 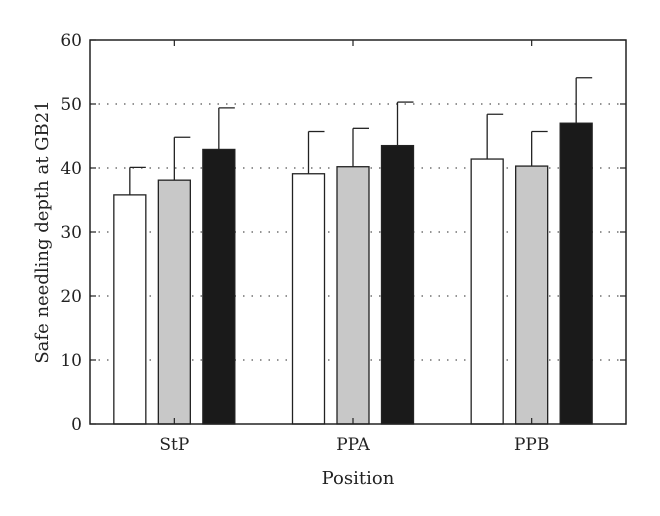 What do you see at coordinates (71, 105) in the screenshot?
I see `y-tick-label: 50` at bounding box center [71, 105].